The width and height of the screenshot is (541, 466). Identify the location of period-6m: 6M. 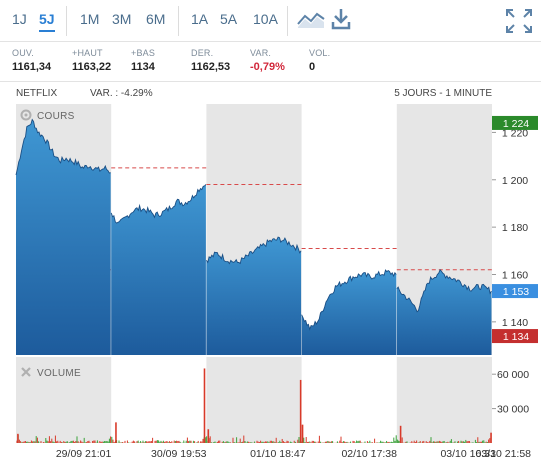
(156, 19).